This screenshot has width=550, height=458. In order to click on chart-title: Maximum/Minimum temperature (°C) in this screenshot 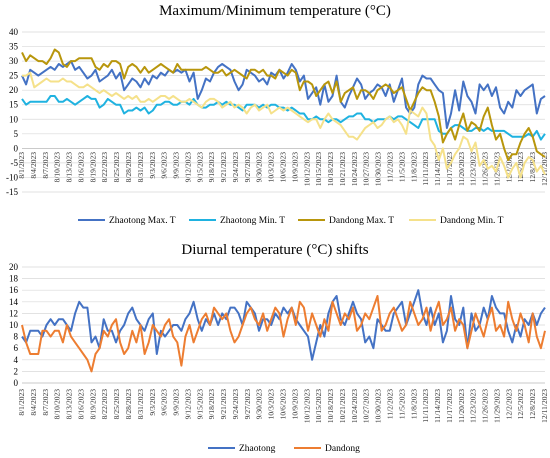, I will do `click(275, 11)`.